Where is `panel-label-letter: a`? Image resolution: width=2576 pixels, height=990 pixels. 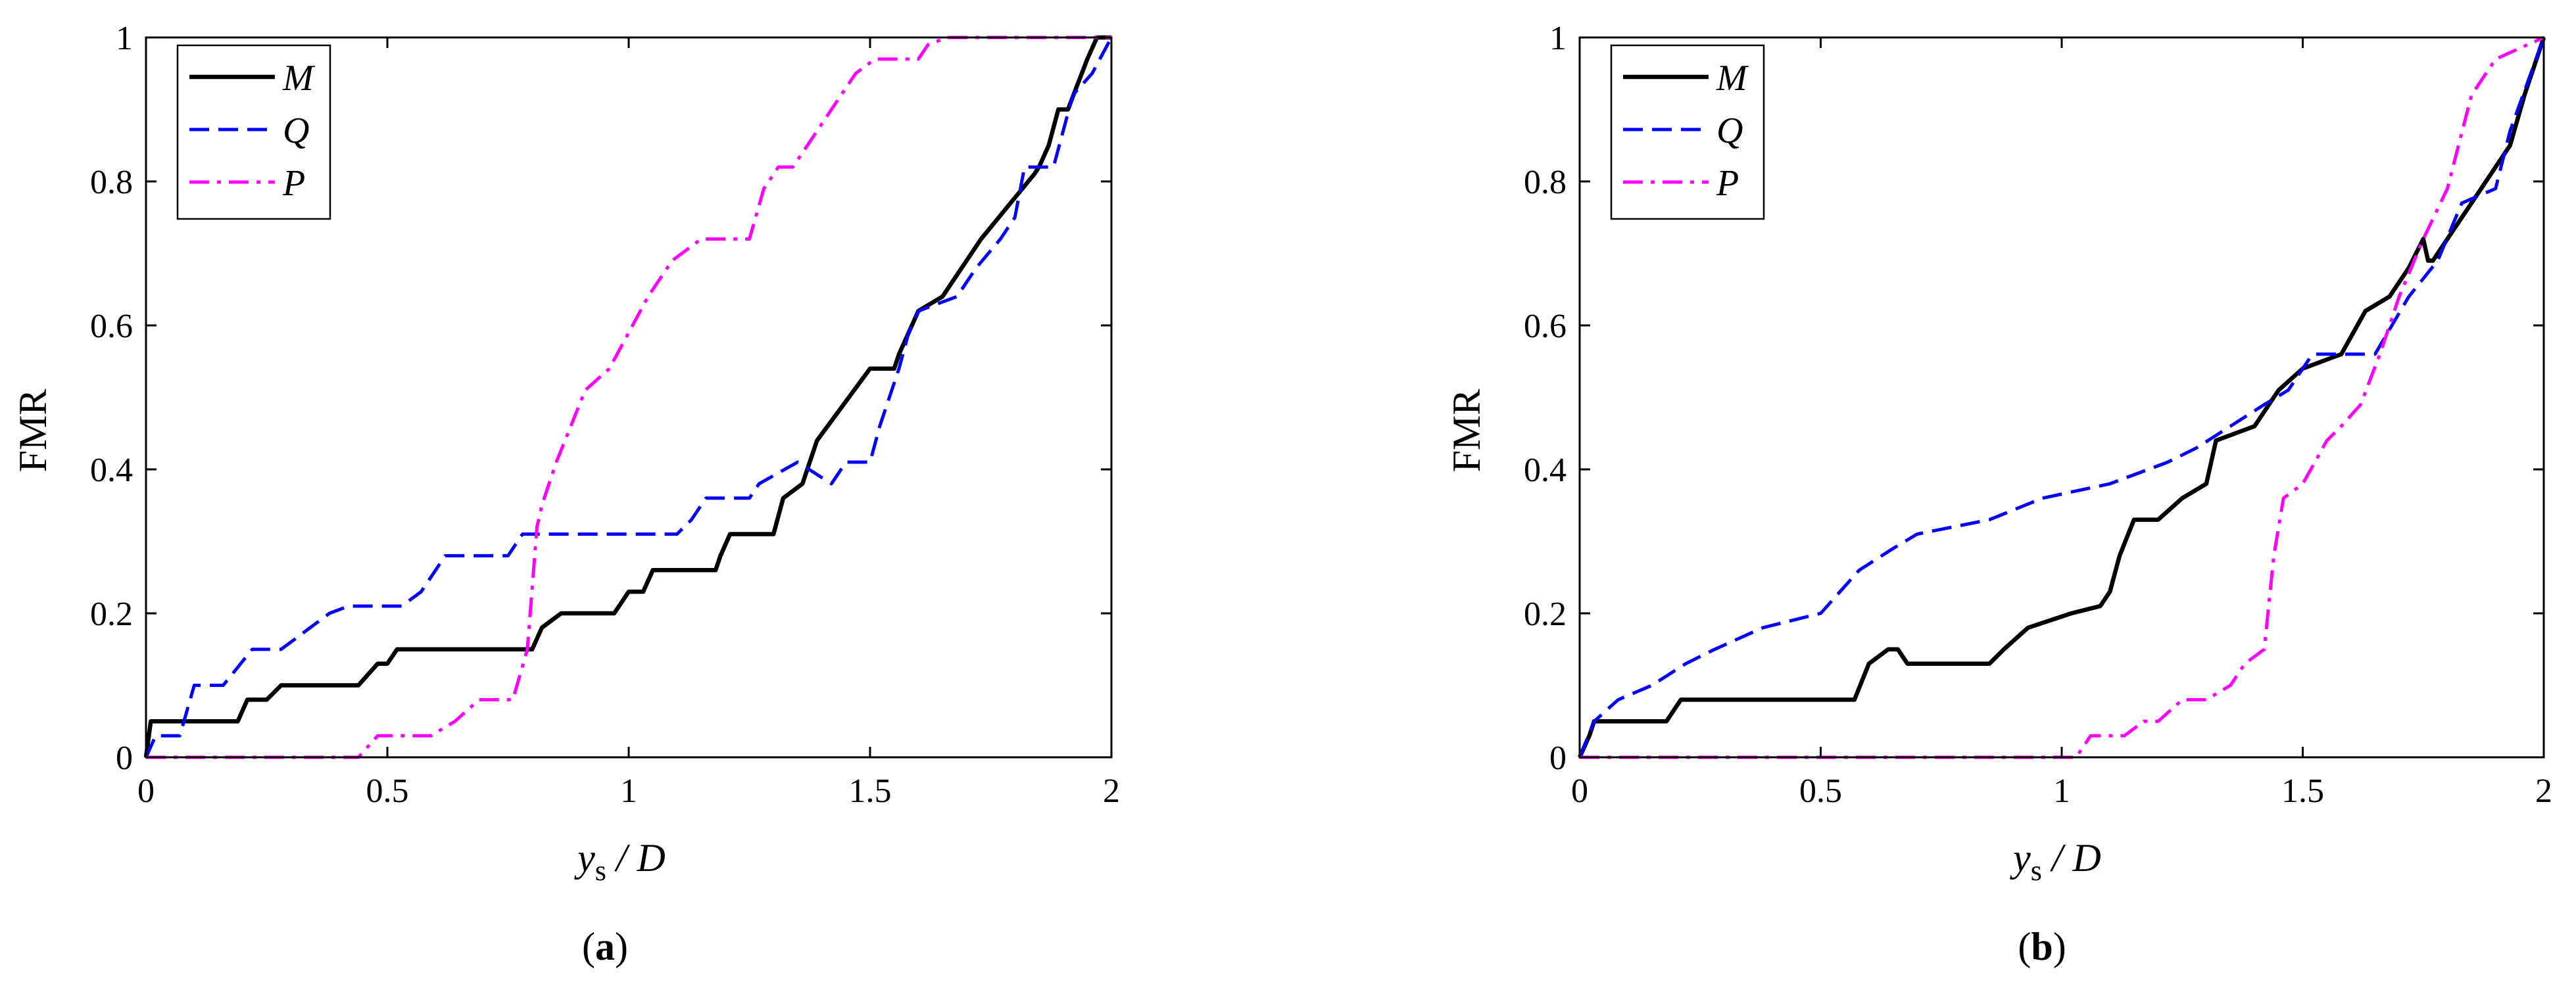 panel-label-letter: a is located at coordinates (605, 946).